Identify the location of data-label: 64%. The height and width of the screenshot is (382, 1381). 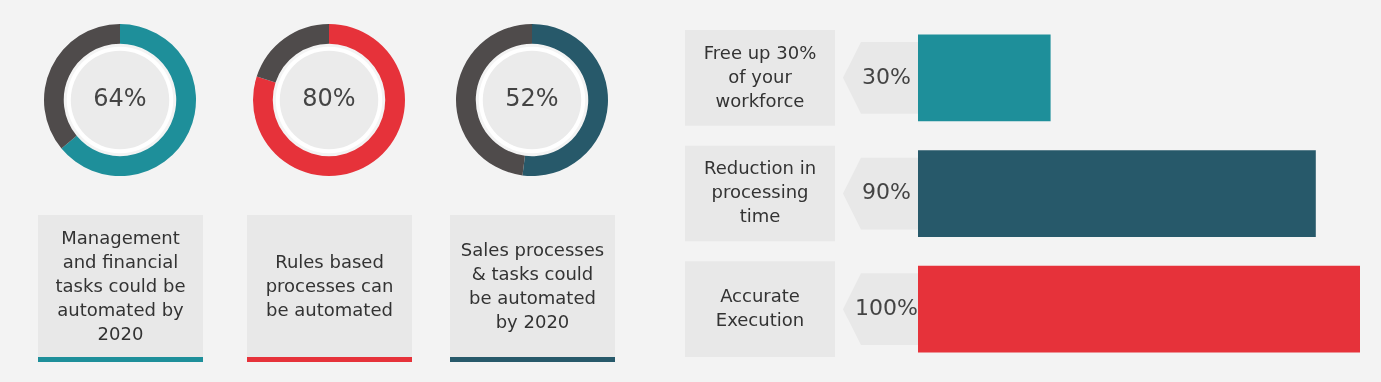
(120, 98).